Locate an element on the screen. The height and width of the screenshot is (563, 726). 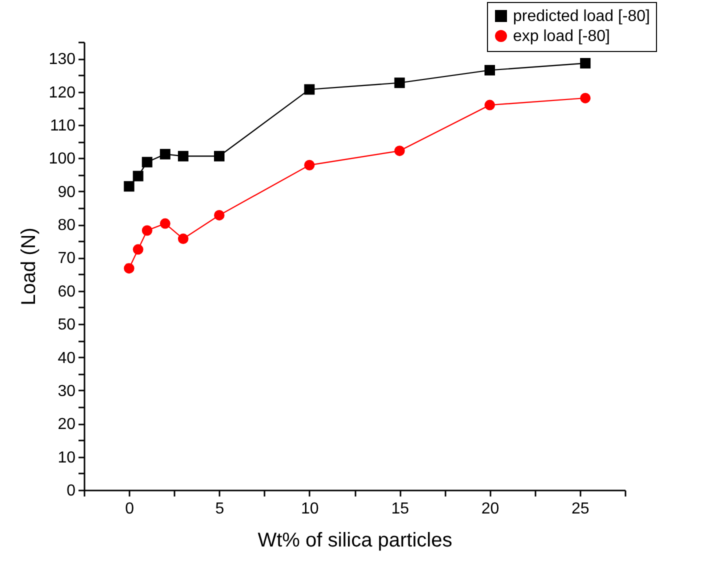
y-tick-label: 100 is located at coordinates (62, 159).